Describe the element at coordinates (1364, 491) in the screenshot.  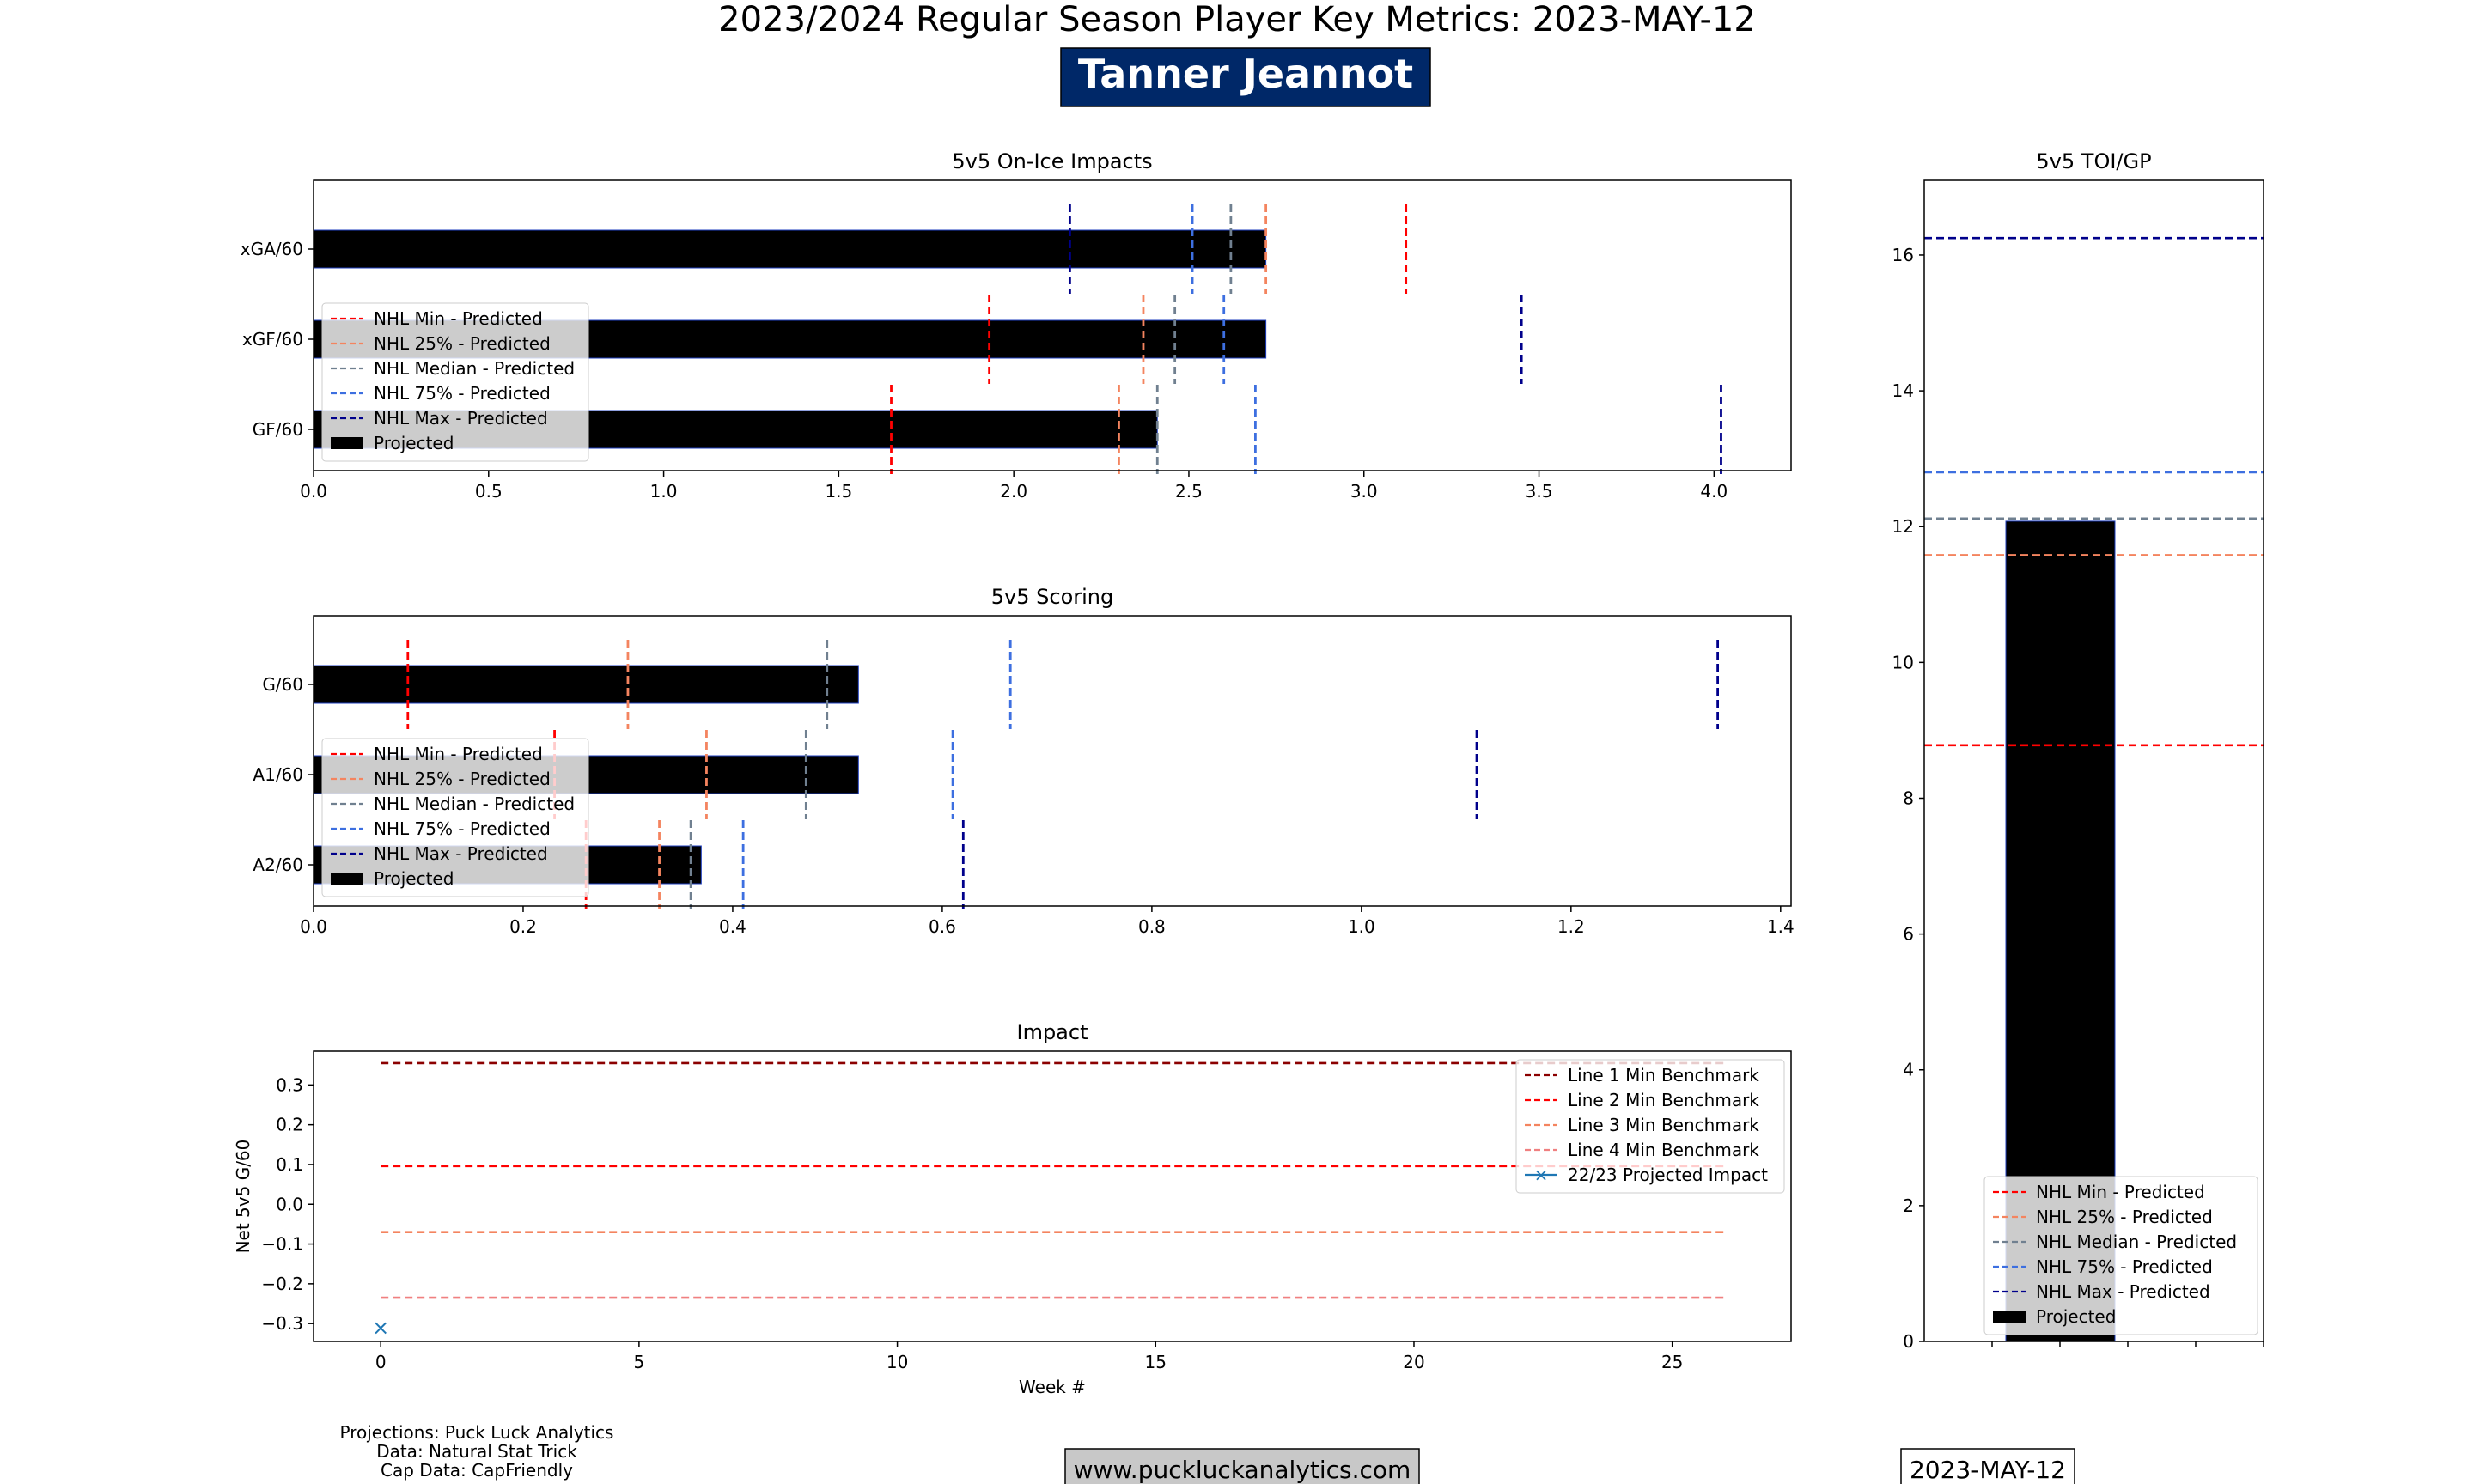
I see `x-tick-label: 3.0` at that location.